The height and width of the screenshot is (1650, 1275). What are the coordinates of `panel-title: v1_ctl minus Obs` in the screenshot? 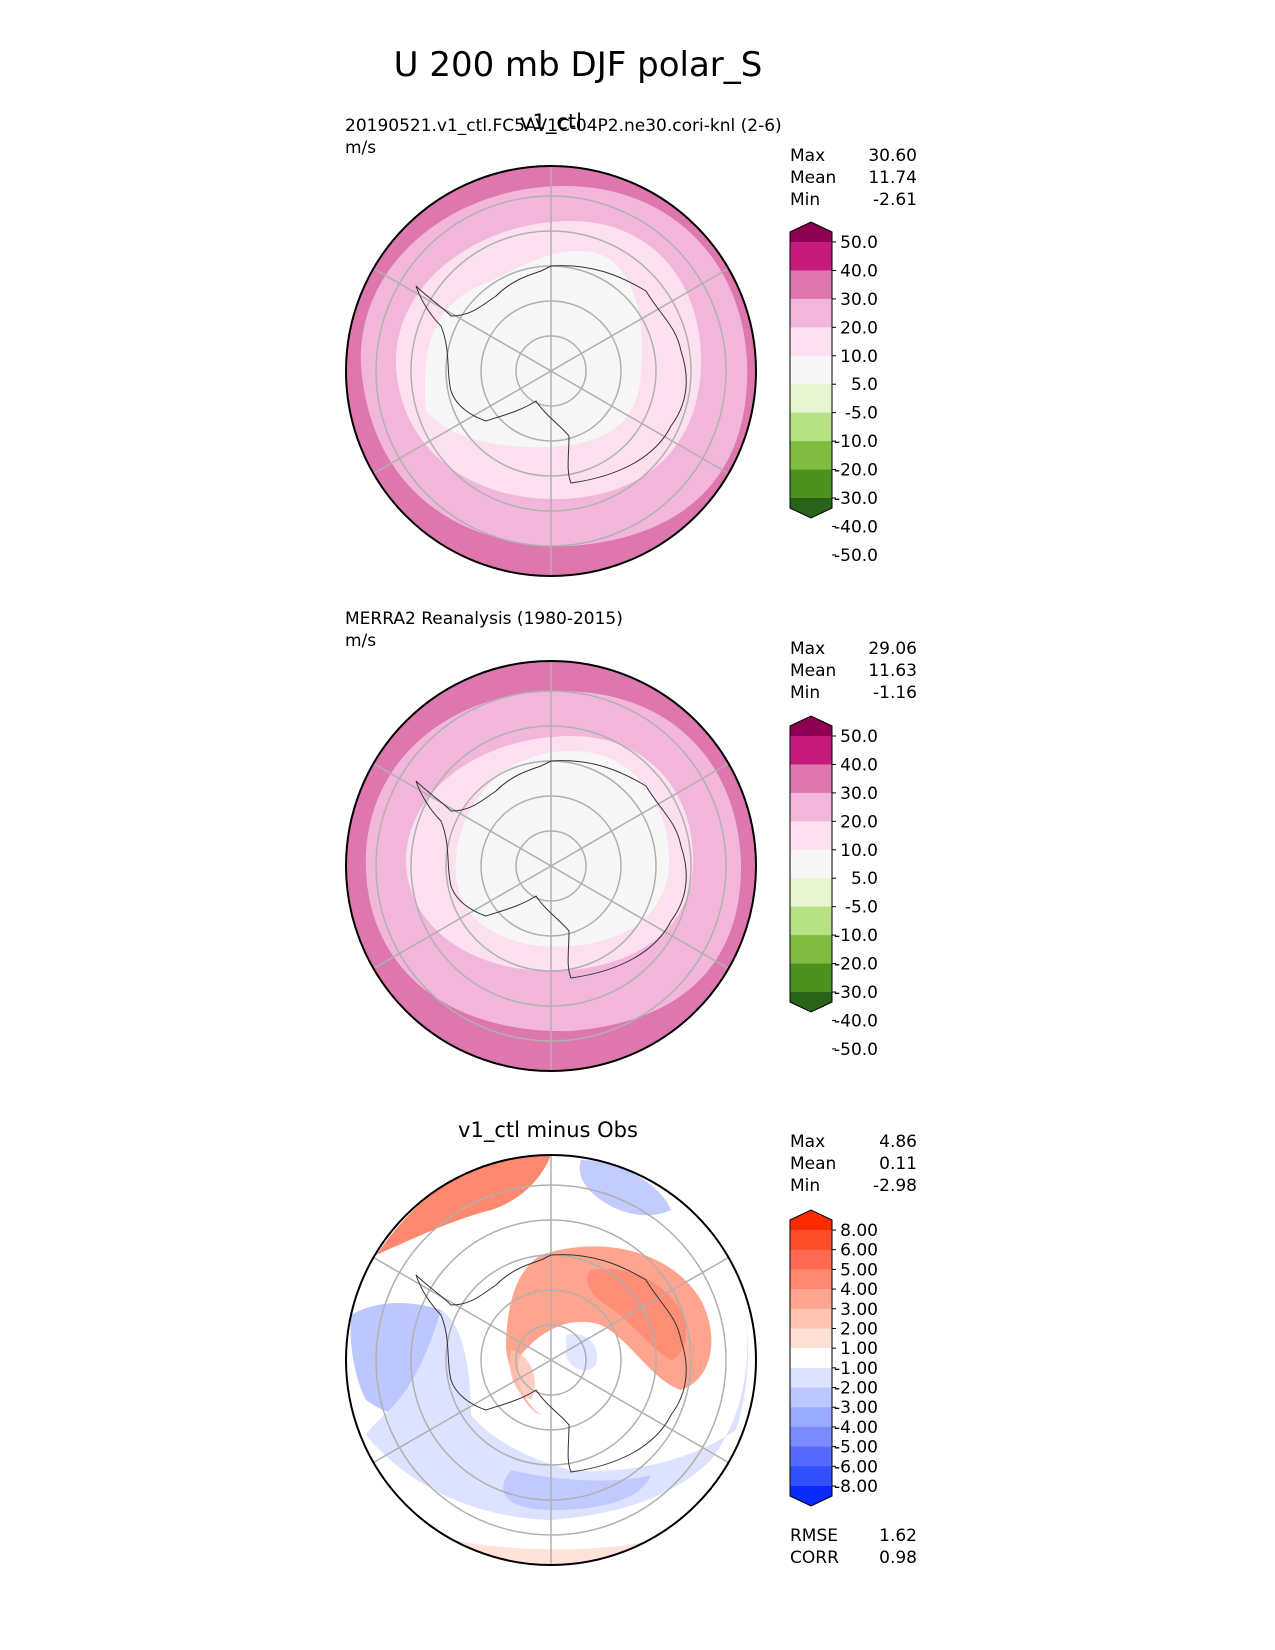 It's located at (548, 1130).